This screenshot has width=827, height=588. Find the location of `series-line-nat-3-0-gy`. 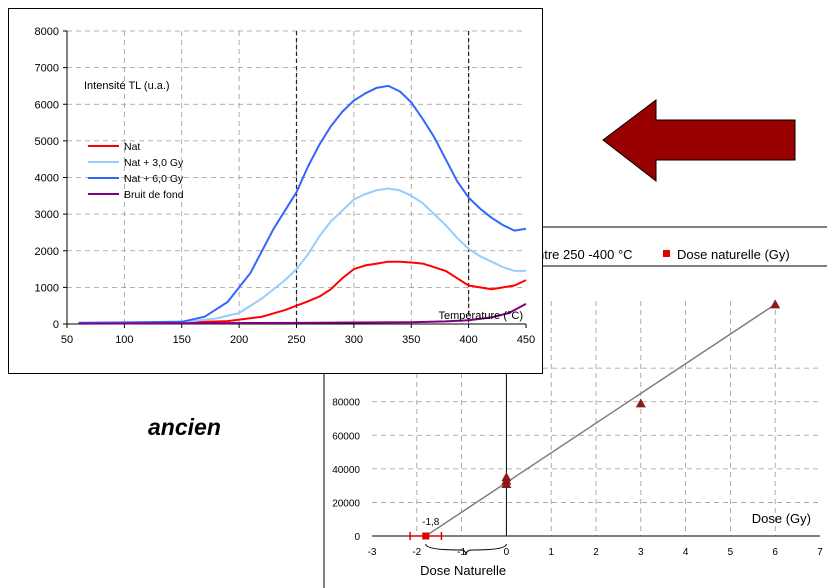

series-line-nat-3-0-gy is located at coordinates (302, 255).